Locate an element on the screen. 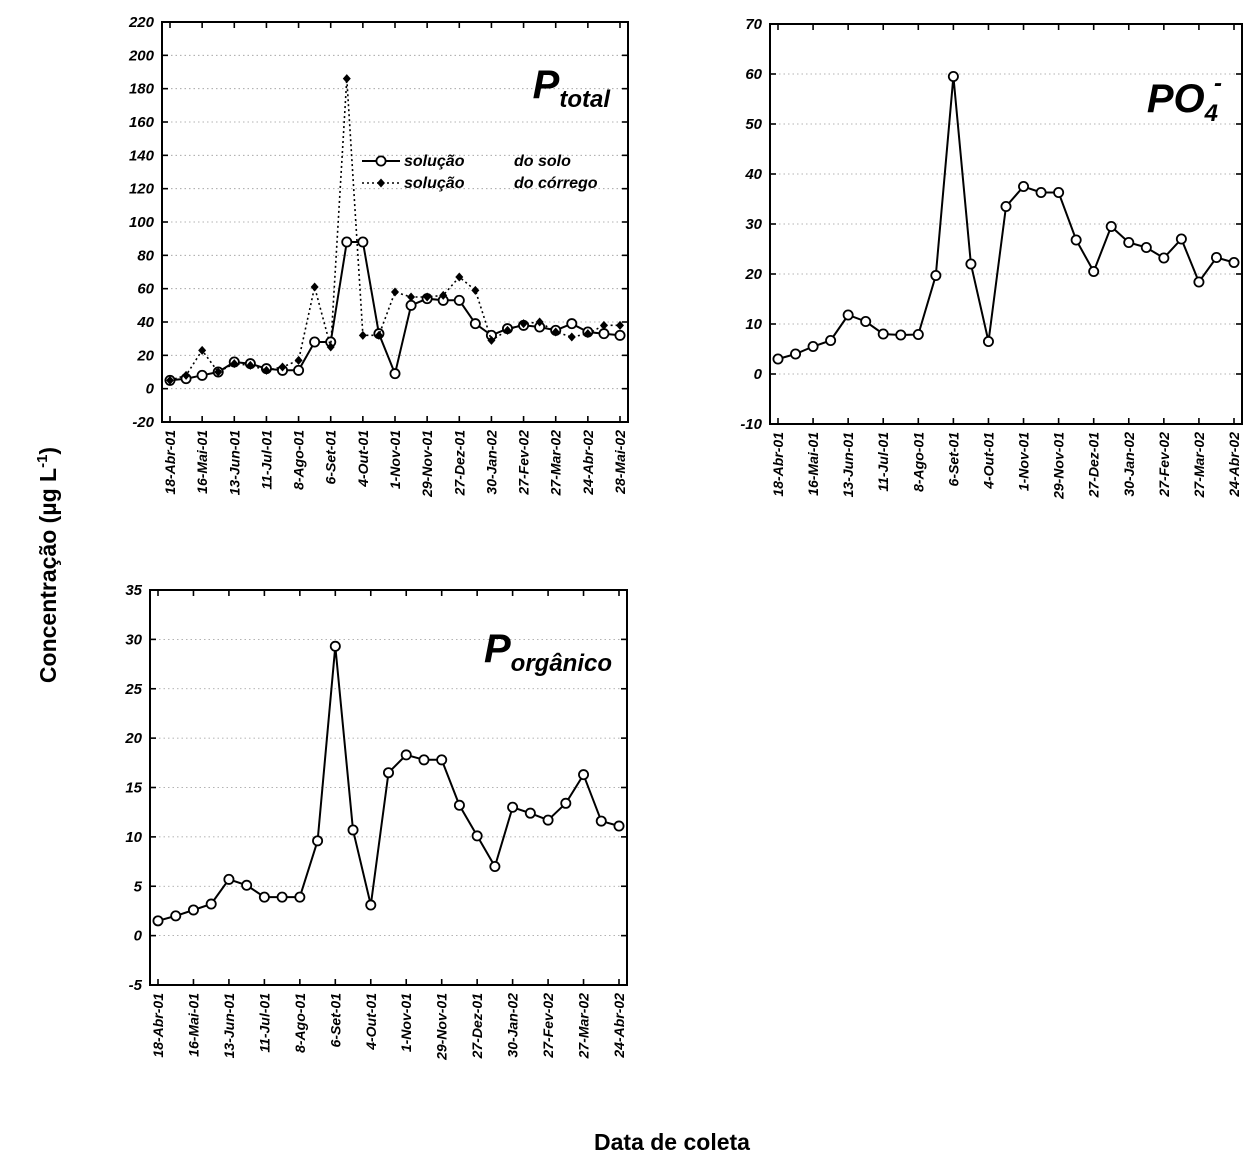  y-tick-label: 0 is located at coordinates (138, 936).